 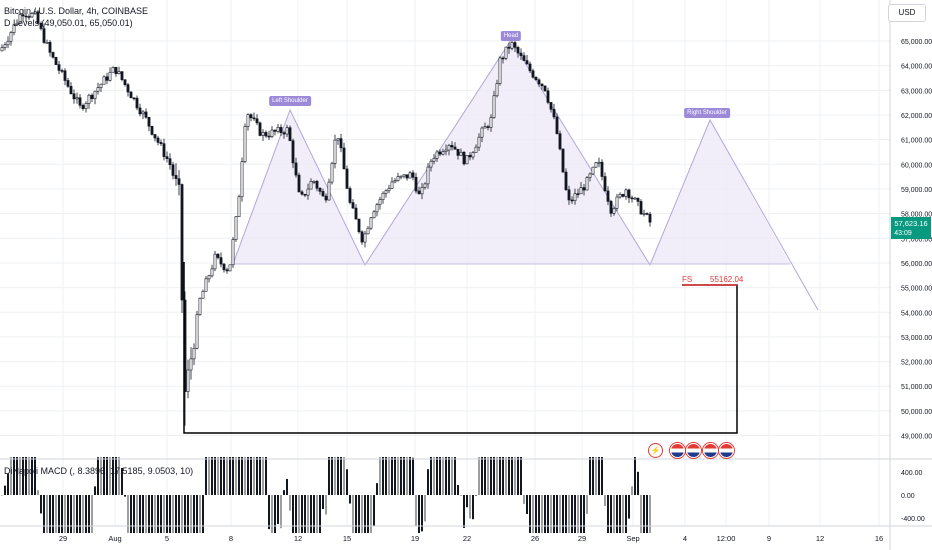 I want to click on bolt-icon: ⚡, so click(x=655, y=450).